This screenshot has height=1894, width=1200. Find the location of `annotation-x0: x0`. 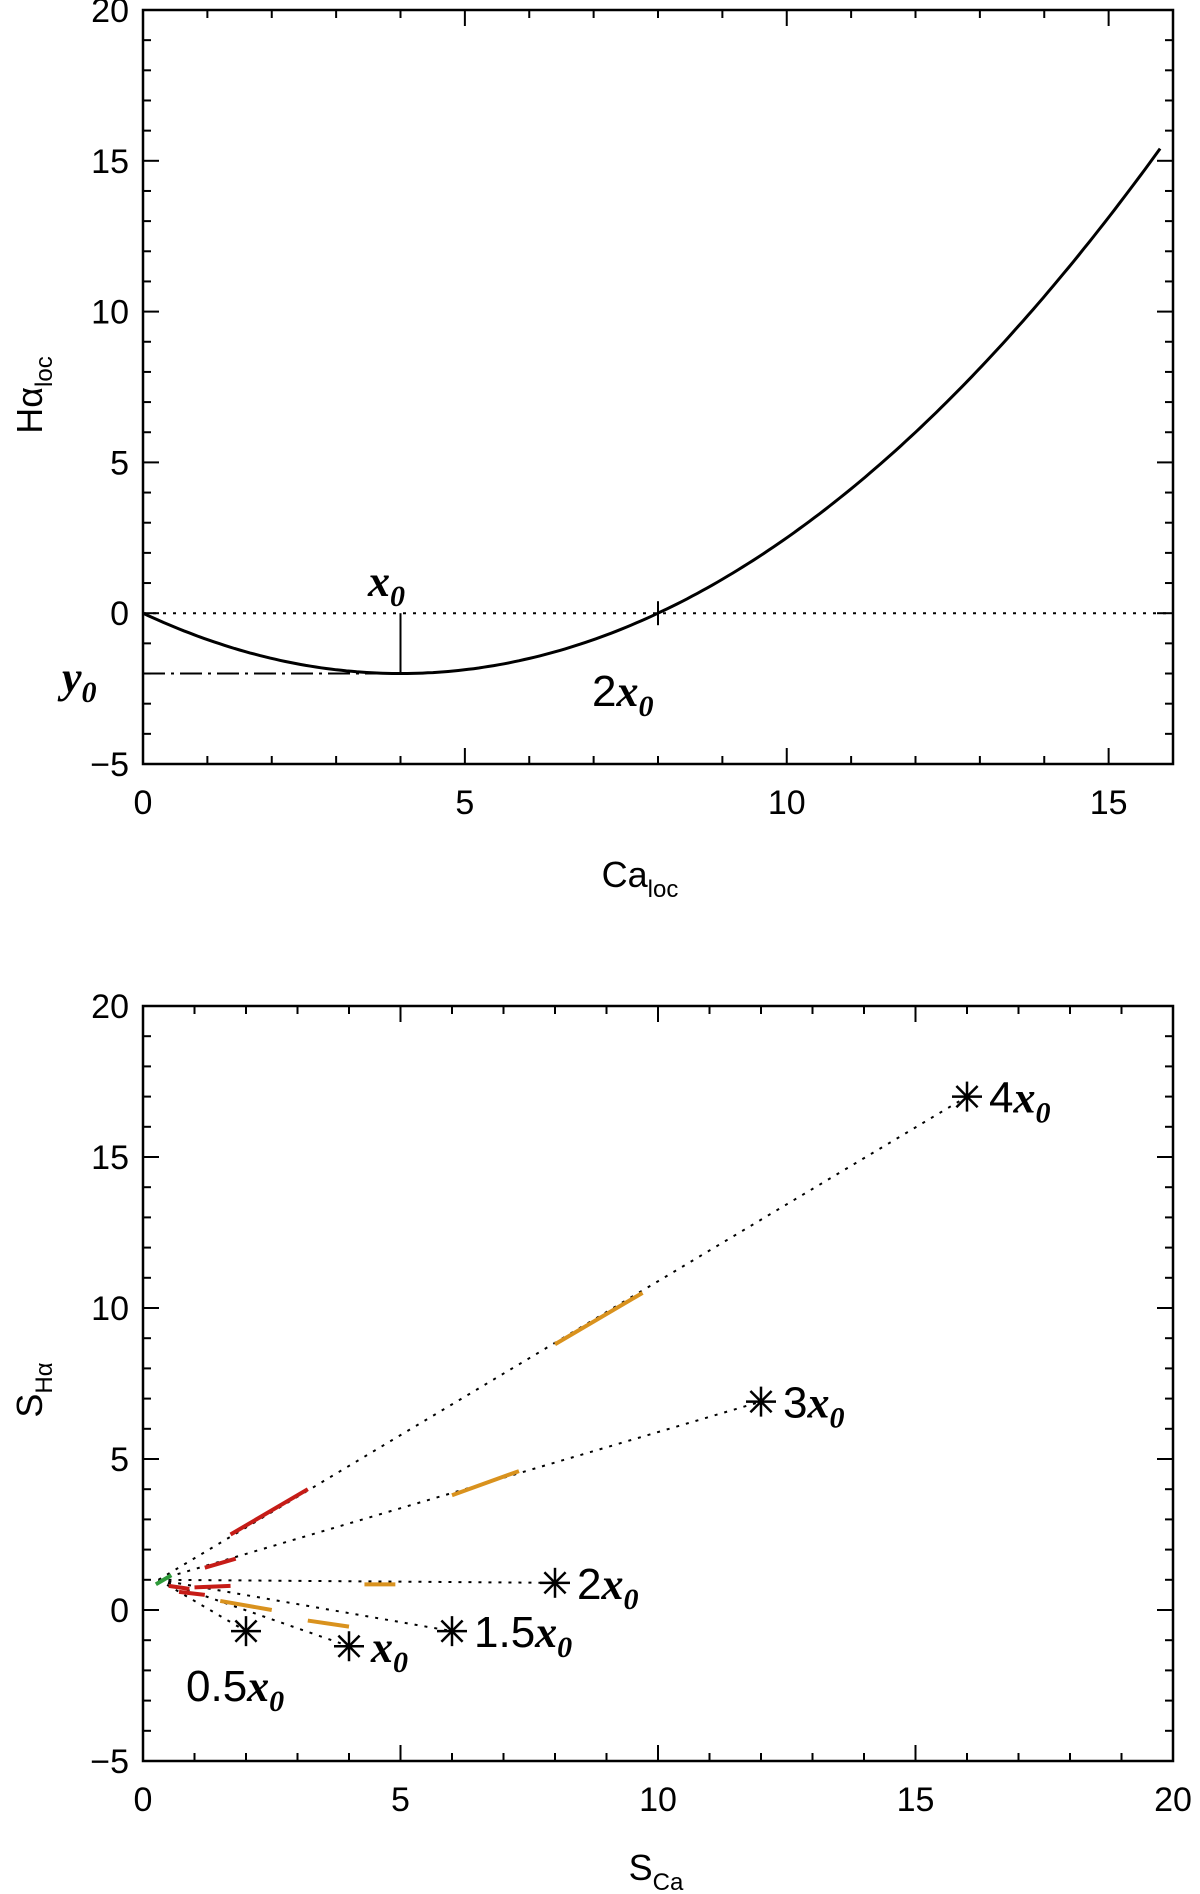

annotation-x0: x0 is located at coordinates (386, 585).